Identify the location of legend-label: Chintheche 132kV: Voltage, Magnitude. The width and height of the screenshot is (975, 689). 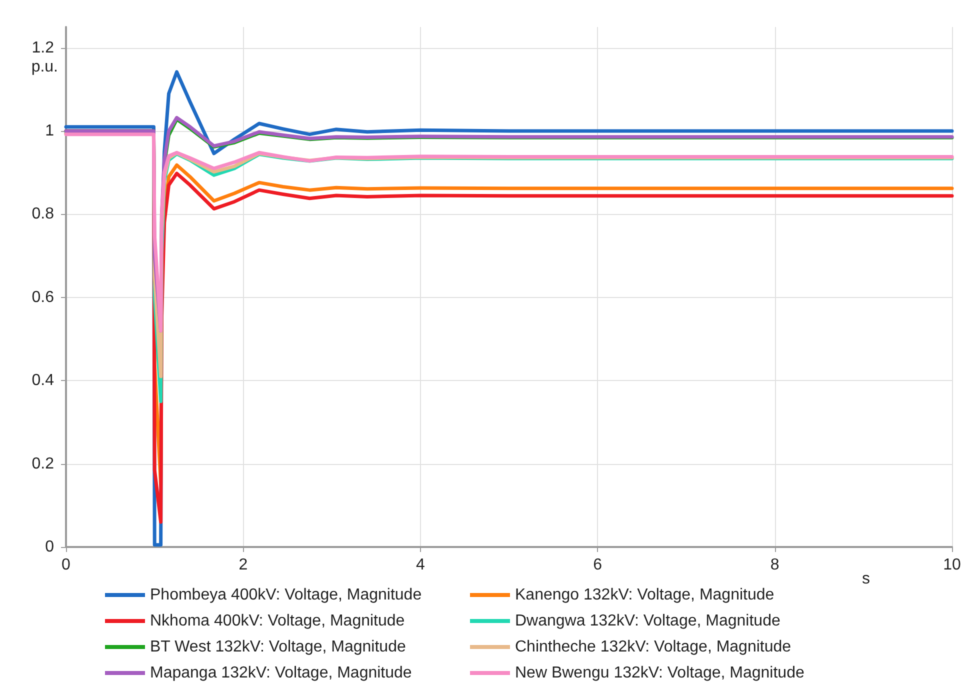
(653, 647).